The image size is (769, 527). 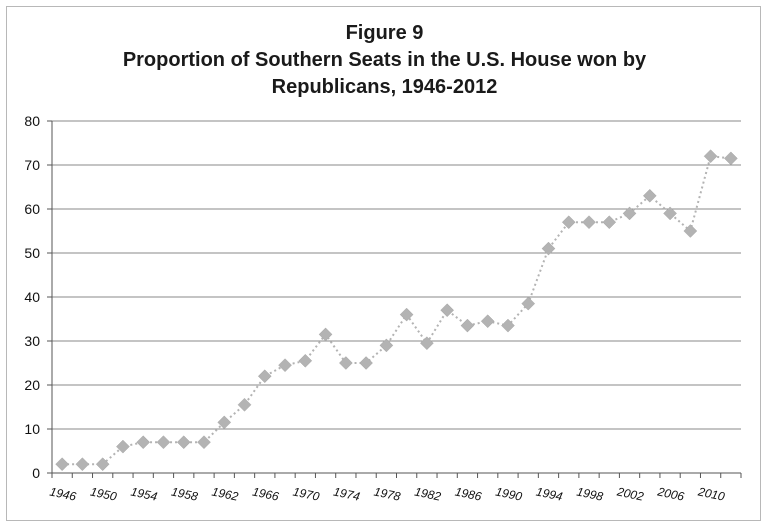 What do you see at coordinates (32, 341) in the screenshot?
I see `y-tick-label: 30` at bounding box center [32, 341].